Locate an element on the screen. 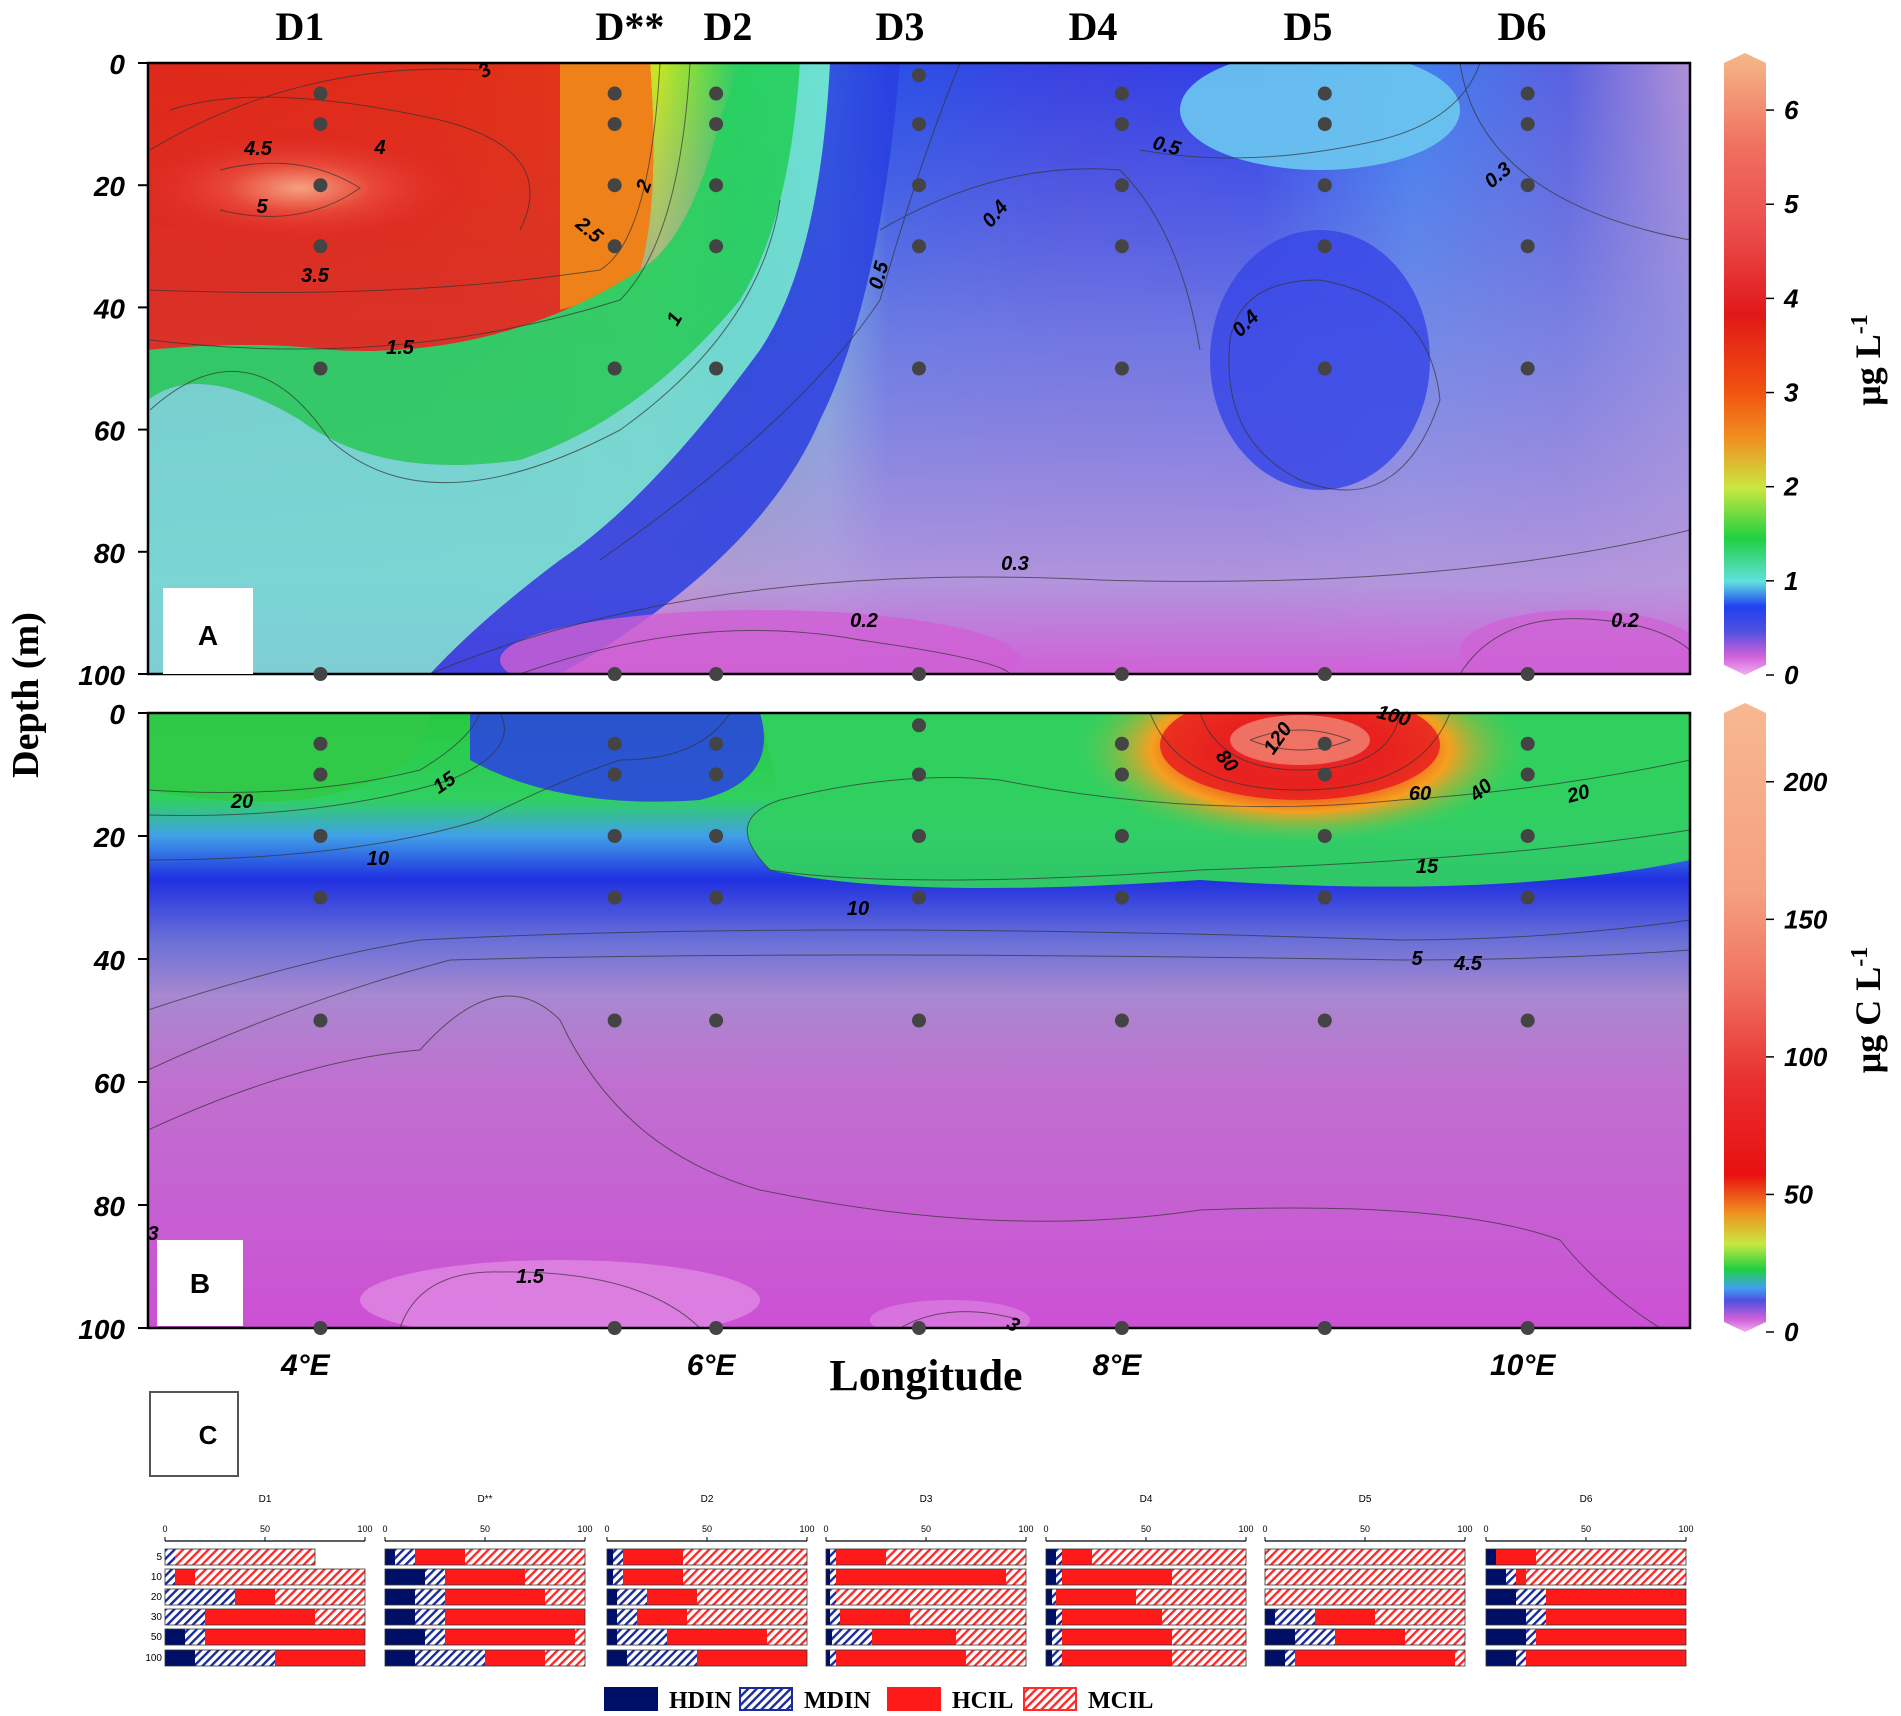 This screenshot has height=1716, width=1901. colorbar-b-ticks: 0 50 100 150 200 is located at coordinates (1797, 1057).